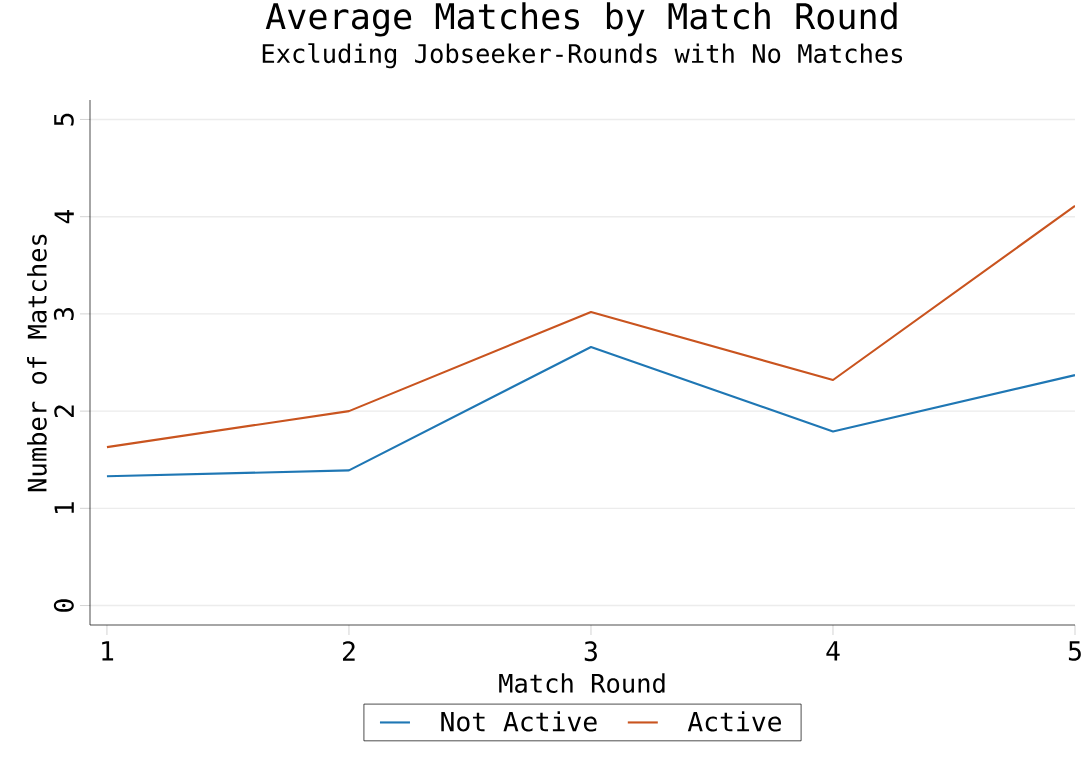 The height and width of the screenshot is (770, 1091). Describe the element at coordinates (833, 651) in the screenshot. I see `x-tick-label: 4` at that location.